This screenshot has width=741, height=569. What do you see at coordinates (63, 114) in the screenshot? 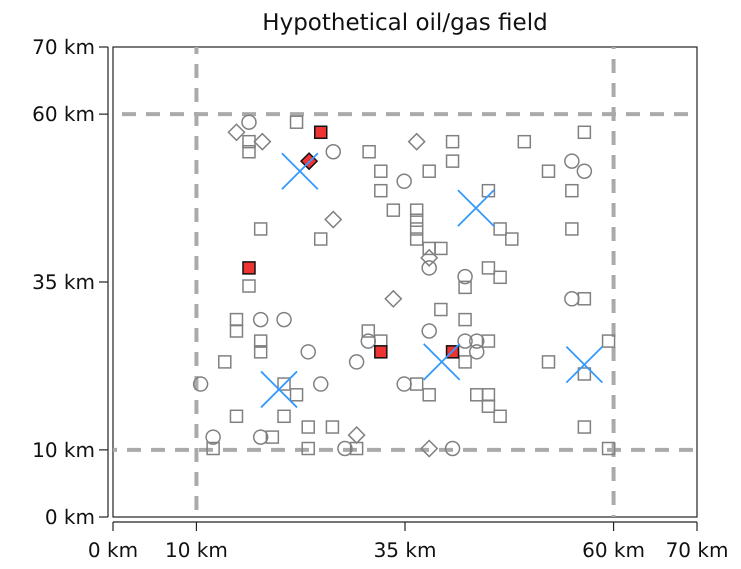
I see `y-tick-label: 60 km` at bounding box center [63, 114].